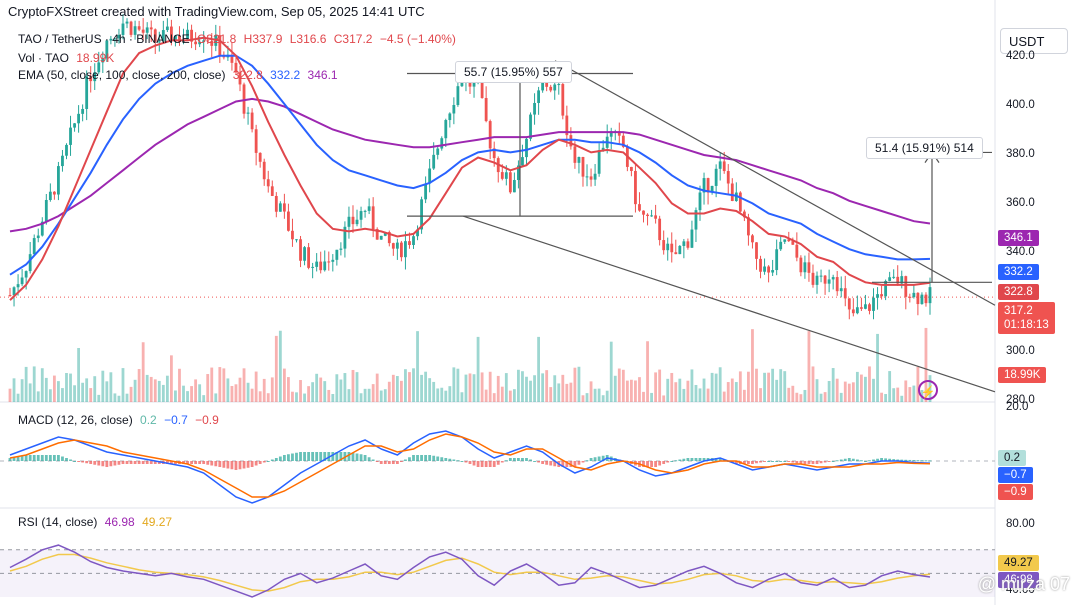 The image size is (1080, 605). What do you see at coordinates (148, 420) in the screenshot?
I see `macd-hist-value: 0.2` at bounding box center [148, 420].